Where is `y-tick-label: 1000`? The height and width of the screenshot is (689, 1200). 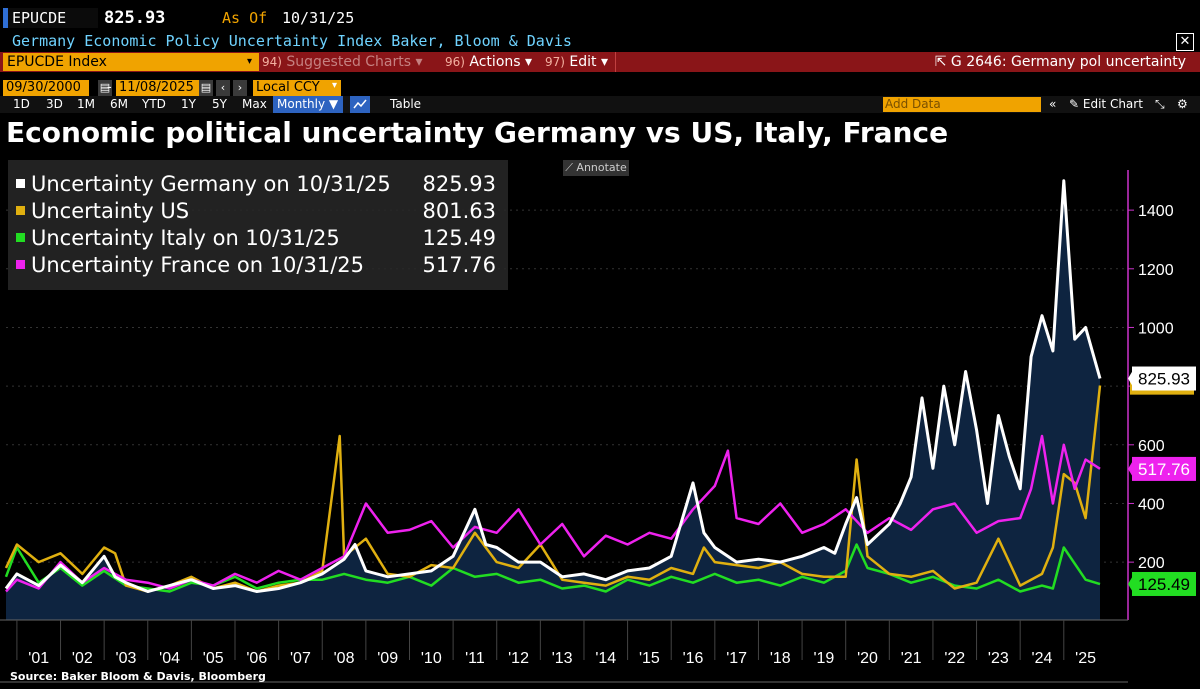
y-tick-label: 1000 is located at coordinates (1156, 328).